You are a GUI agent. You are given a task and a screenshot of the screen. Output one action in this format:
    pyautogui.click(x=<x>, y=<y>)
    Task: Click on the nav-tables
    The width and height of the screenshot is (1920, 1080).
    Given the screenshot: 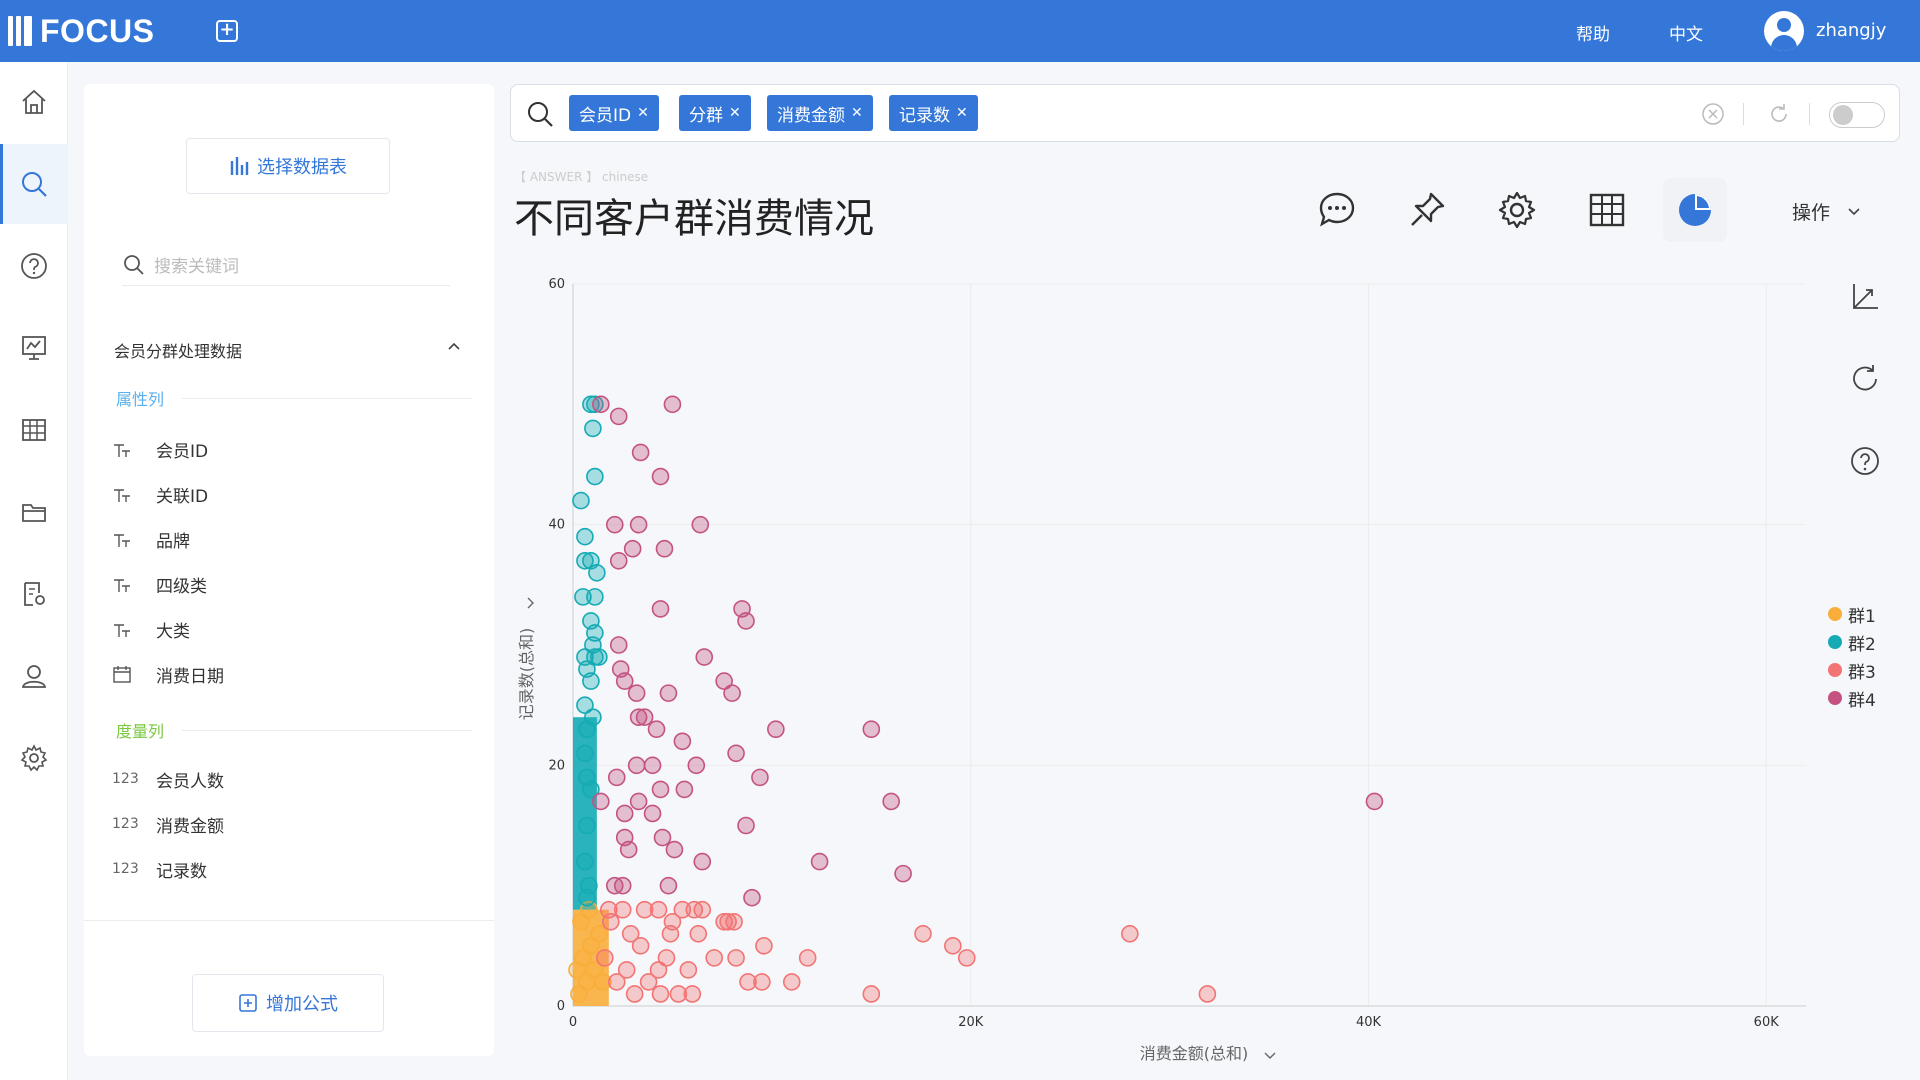 What is the action you would take?
    pyautogui.click(x=34, y=430)
    